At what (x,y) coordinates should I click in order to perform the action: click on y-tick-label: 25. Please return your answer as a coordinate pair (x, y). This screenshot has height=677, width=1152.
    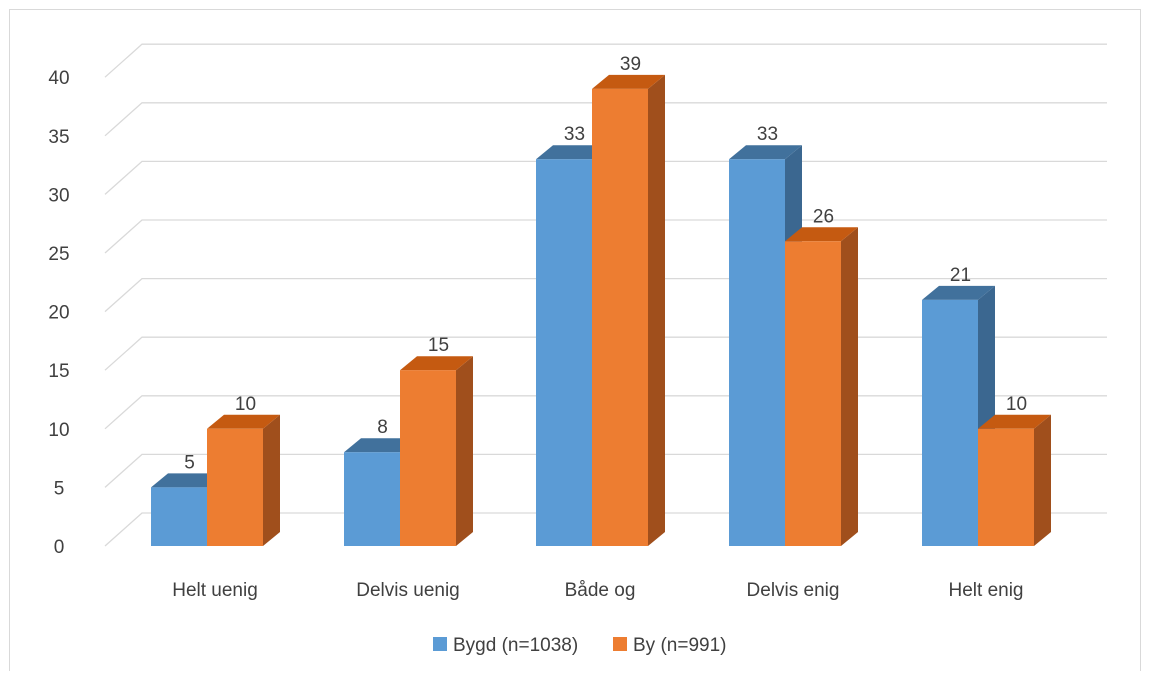
    Looking at the image, I should click on (58, 254).